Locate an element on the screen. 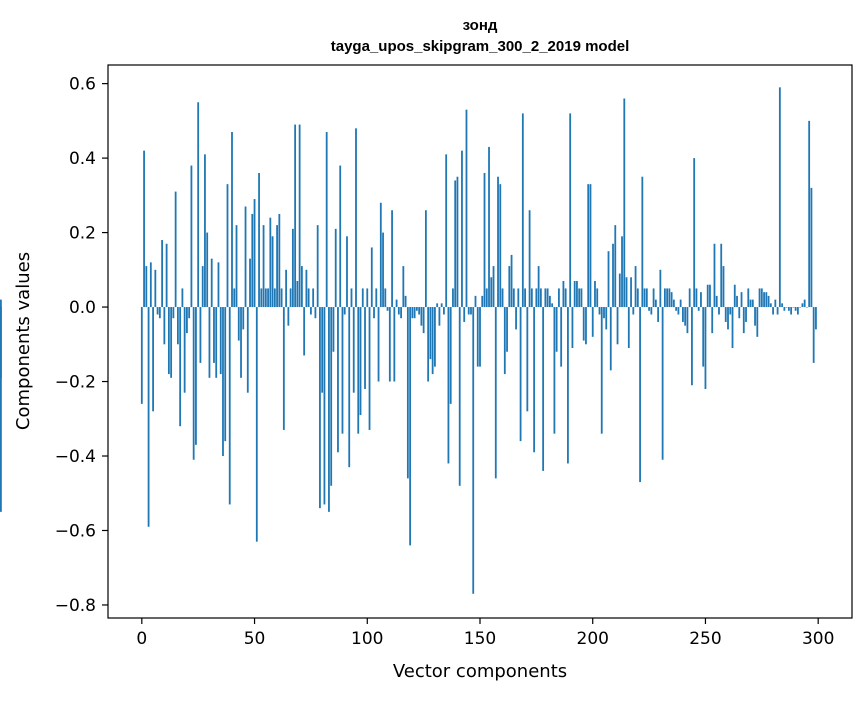 The width and height of the screenshot is (867, 701). y-tick-label: −0.8 is located at coordinates (75, 606).